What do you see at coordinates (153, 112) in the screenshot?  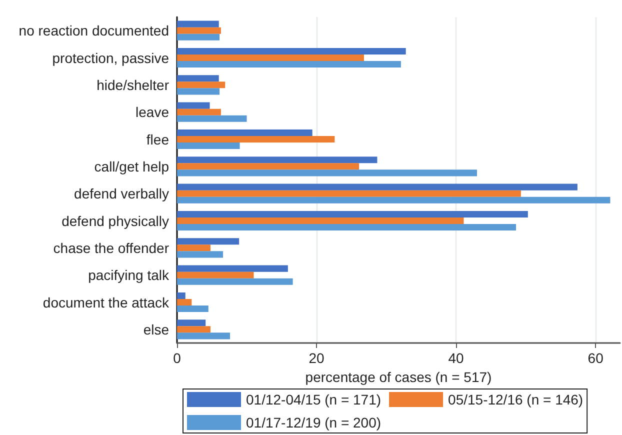 I see `y-tick-label: leave` at bounding box center [153, 112].